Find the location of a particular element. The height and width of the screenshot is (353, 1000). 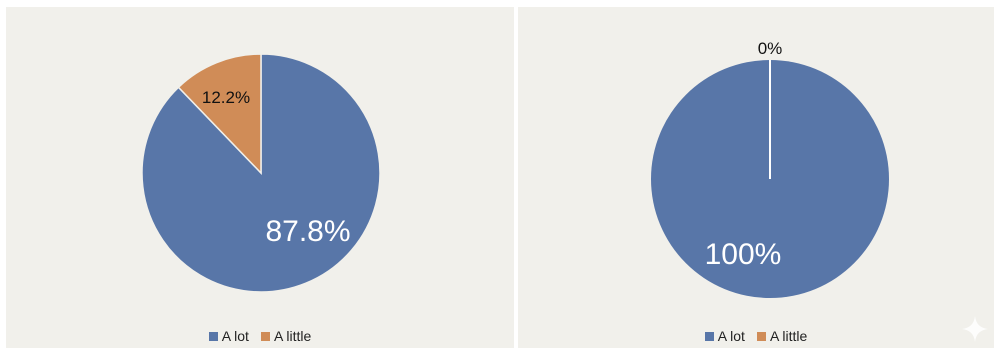

legend-left: A lot A little is located at coordinates (260, 336).